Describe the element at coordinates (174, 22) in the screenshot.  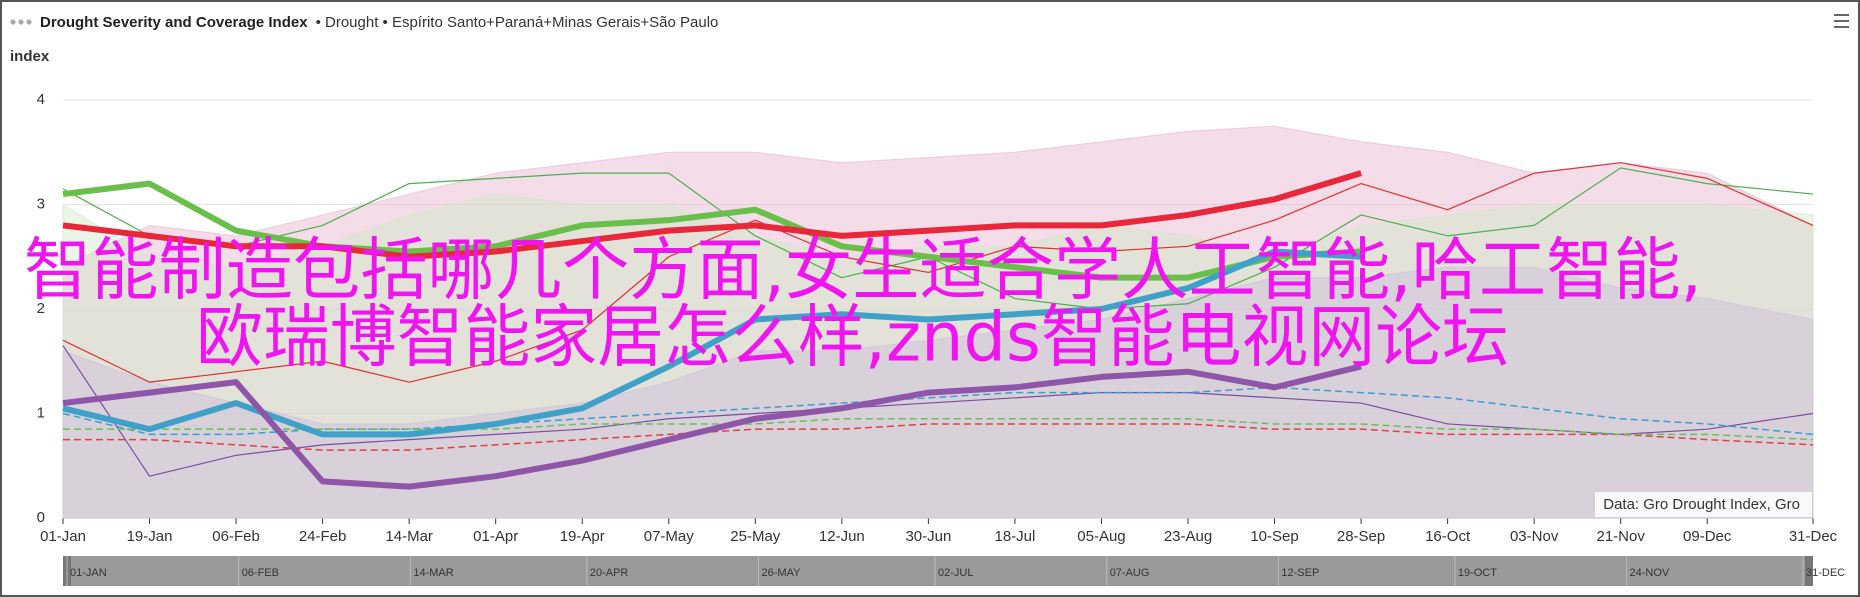
I see `title: Drought Severity and Coverage Index` at that location.